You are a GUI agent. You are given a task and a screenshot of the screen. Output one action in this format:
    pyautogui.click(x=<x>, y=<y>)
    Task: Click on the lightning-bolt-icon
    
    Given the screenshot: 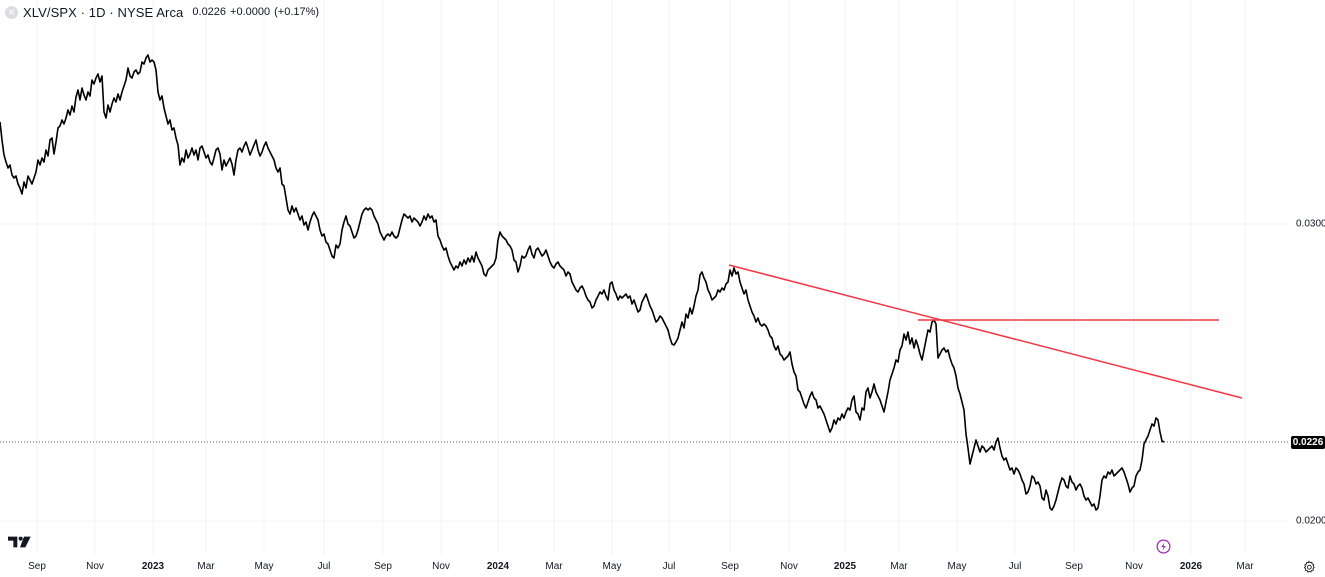 What is the action you would take?
    pyautogui.click(x=1163, y=546)
    